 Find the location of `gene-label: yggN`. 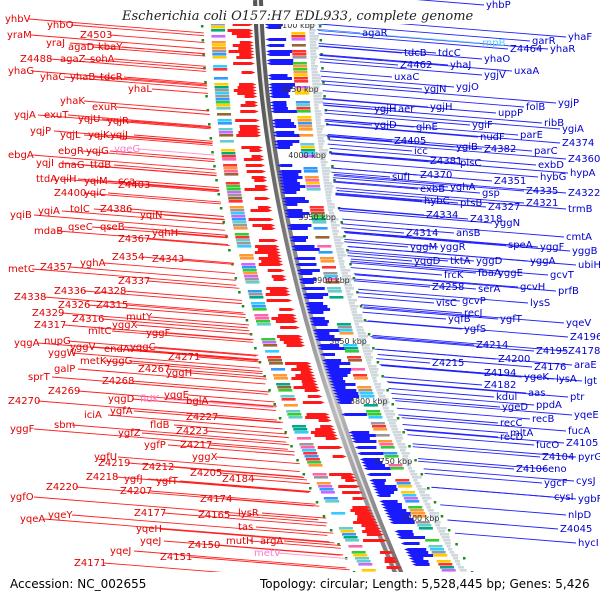

gene-label: yggN is located at coordinates (507, 223).